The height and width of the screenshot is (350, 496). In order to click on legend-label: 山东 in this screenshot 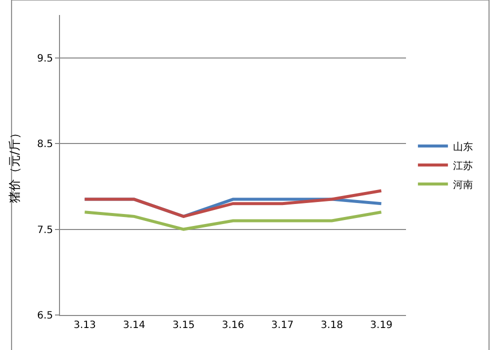, I will do `click(462, 146)`.